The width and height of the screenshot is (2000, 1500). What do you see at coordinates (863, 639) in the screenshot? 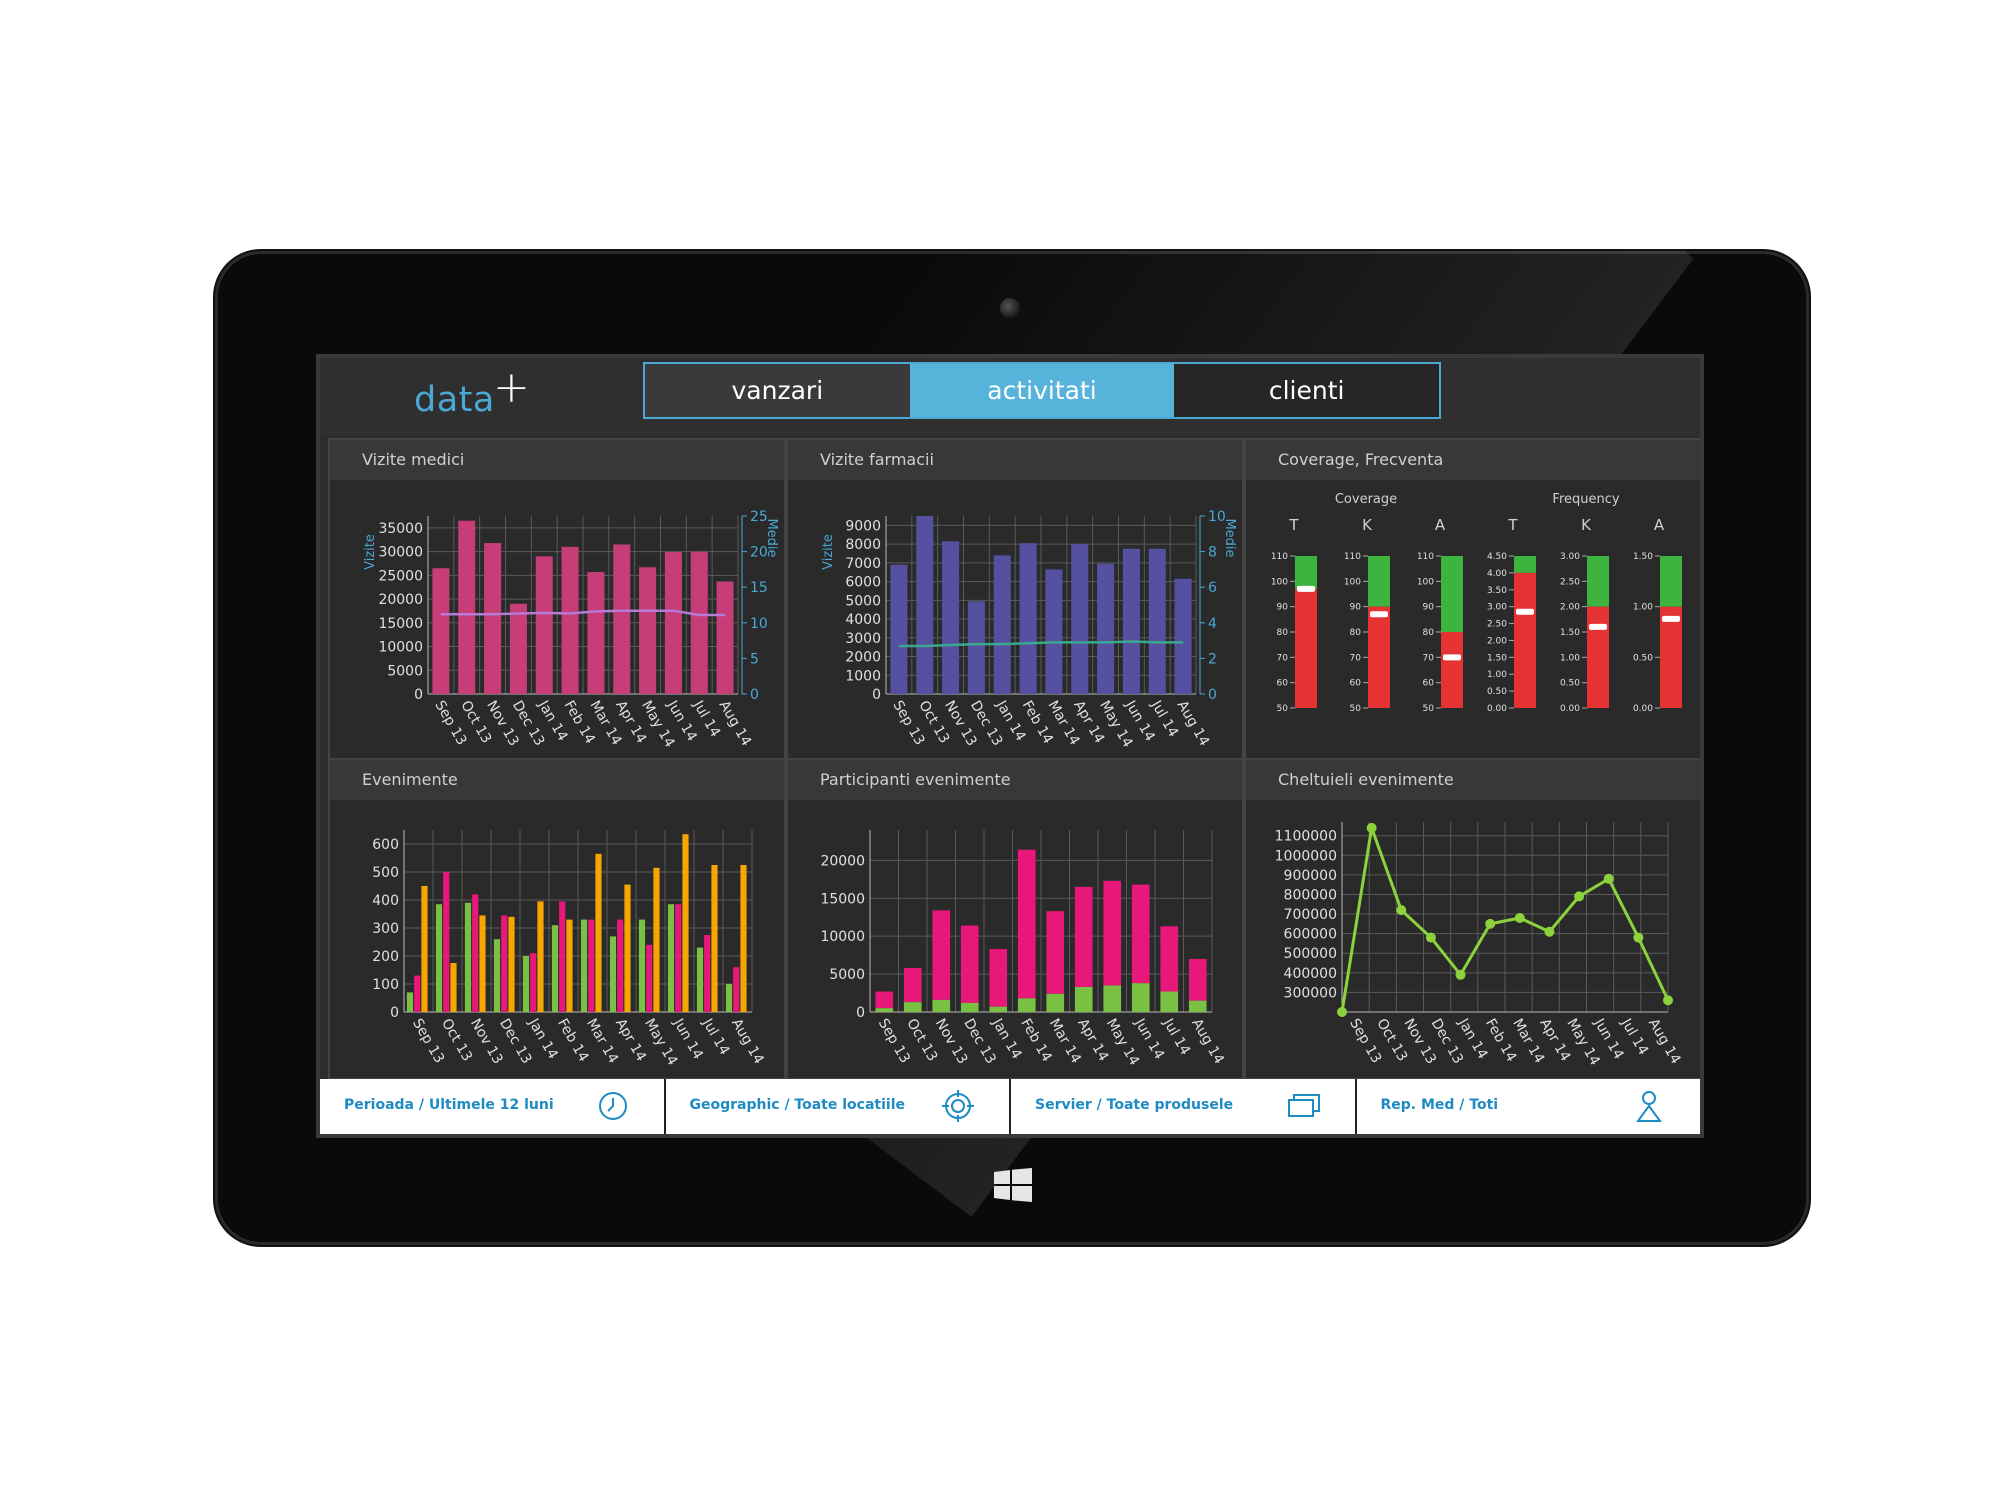
I see `y-tick-label: 3000` at bounding box center [863, 639].